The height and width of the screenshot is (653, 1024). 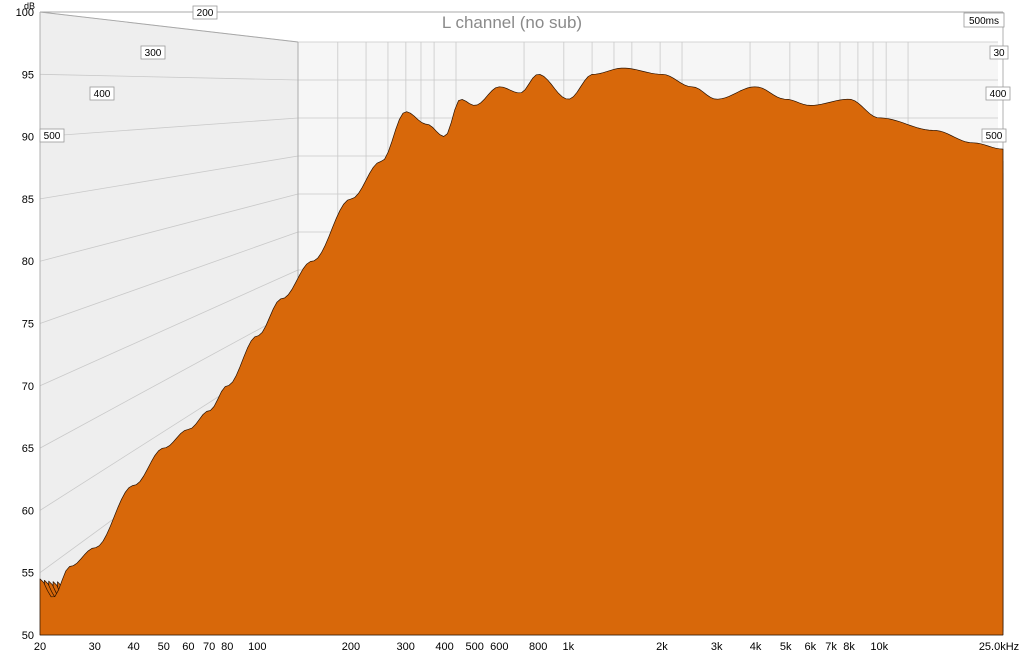 I want to click on time-label-left: 200, so click(x=205, y=12).